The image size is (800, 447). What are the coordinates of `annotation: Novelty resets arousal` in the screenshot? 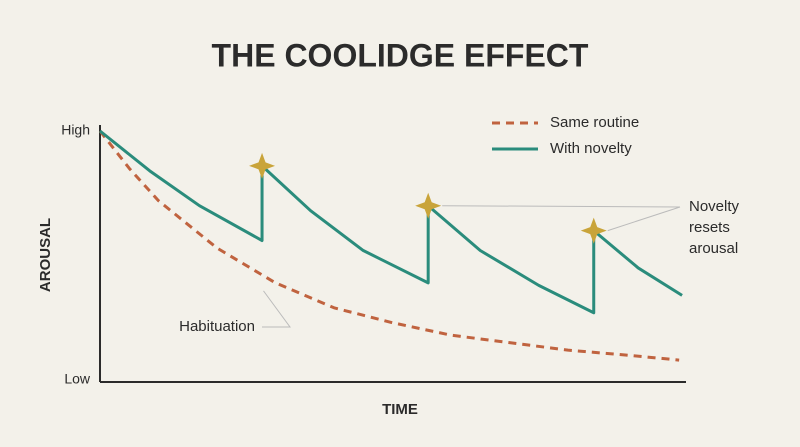 It's located at (714, 227).